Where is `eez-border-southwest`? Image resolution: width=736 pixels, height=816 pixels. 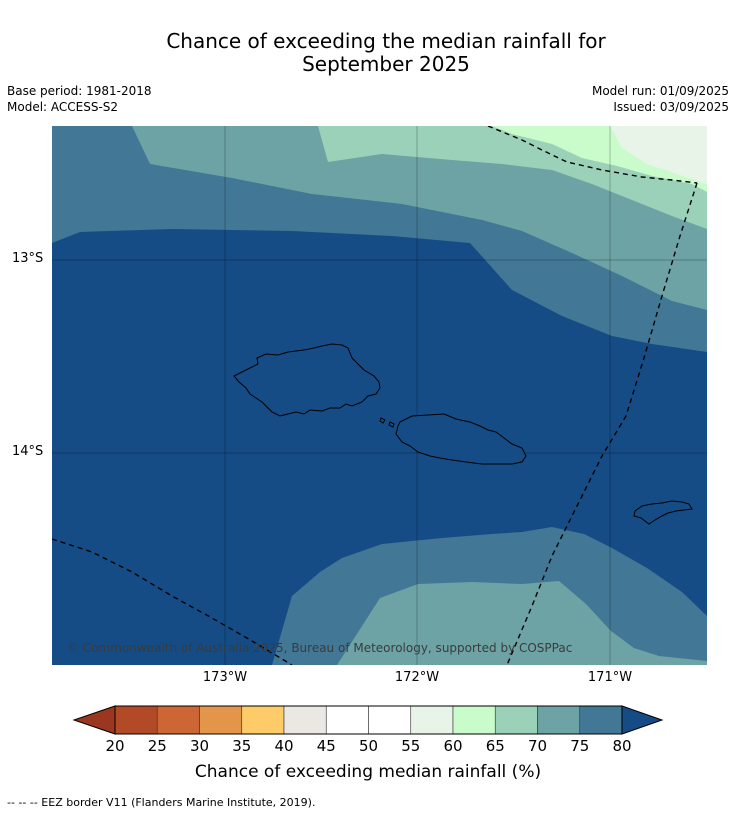
eez-border-southwest is located at coordinates (172, 601).